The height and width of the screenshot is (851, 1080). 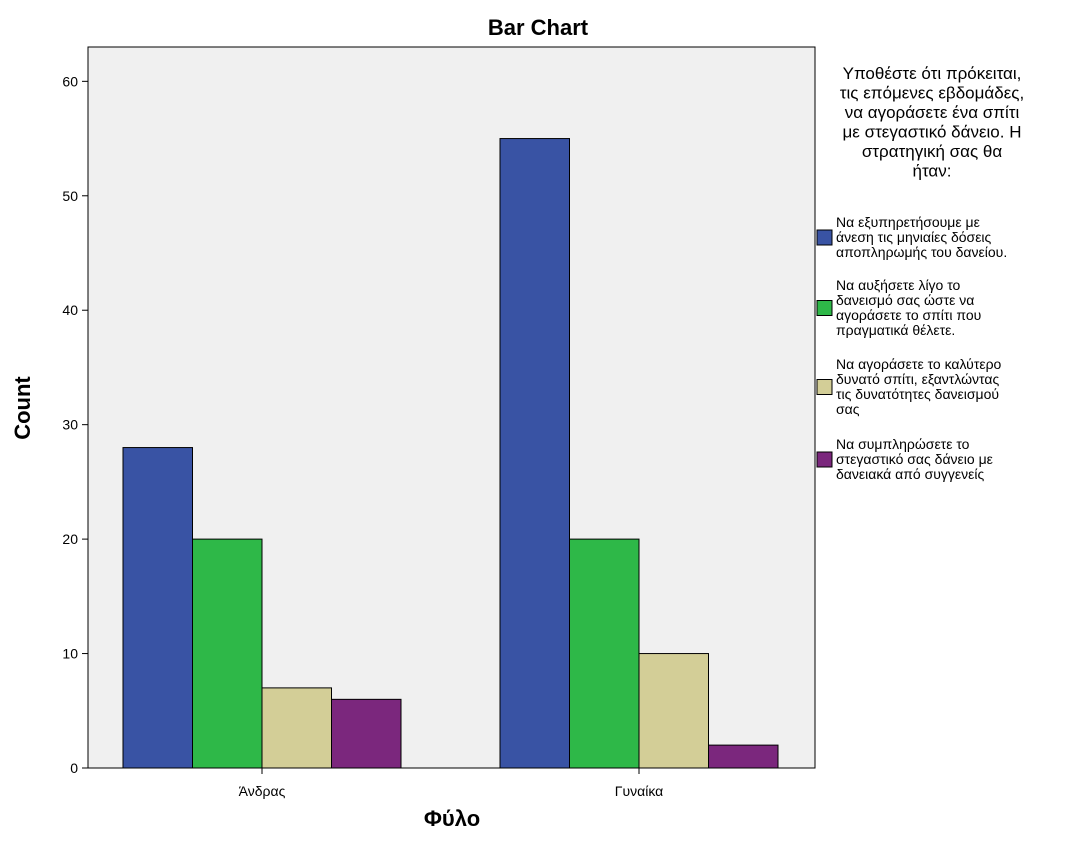 What do you see at coordinates (932, 73) in the screenshot?
I see `legend-title-line: Υποθέστε ότι πρόκειται,` at bounding box center [932, 73].